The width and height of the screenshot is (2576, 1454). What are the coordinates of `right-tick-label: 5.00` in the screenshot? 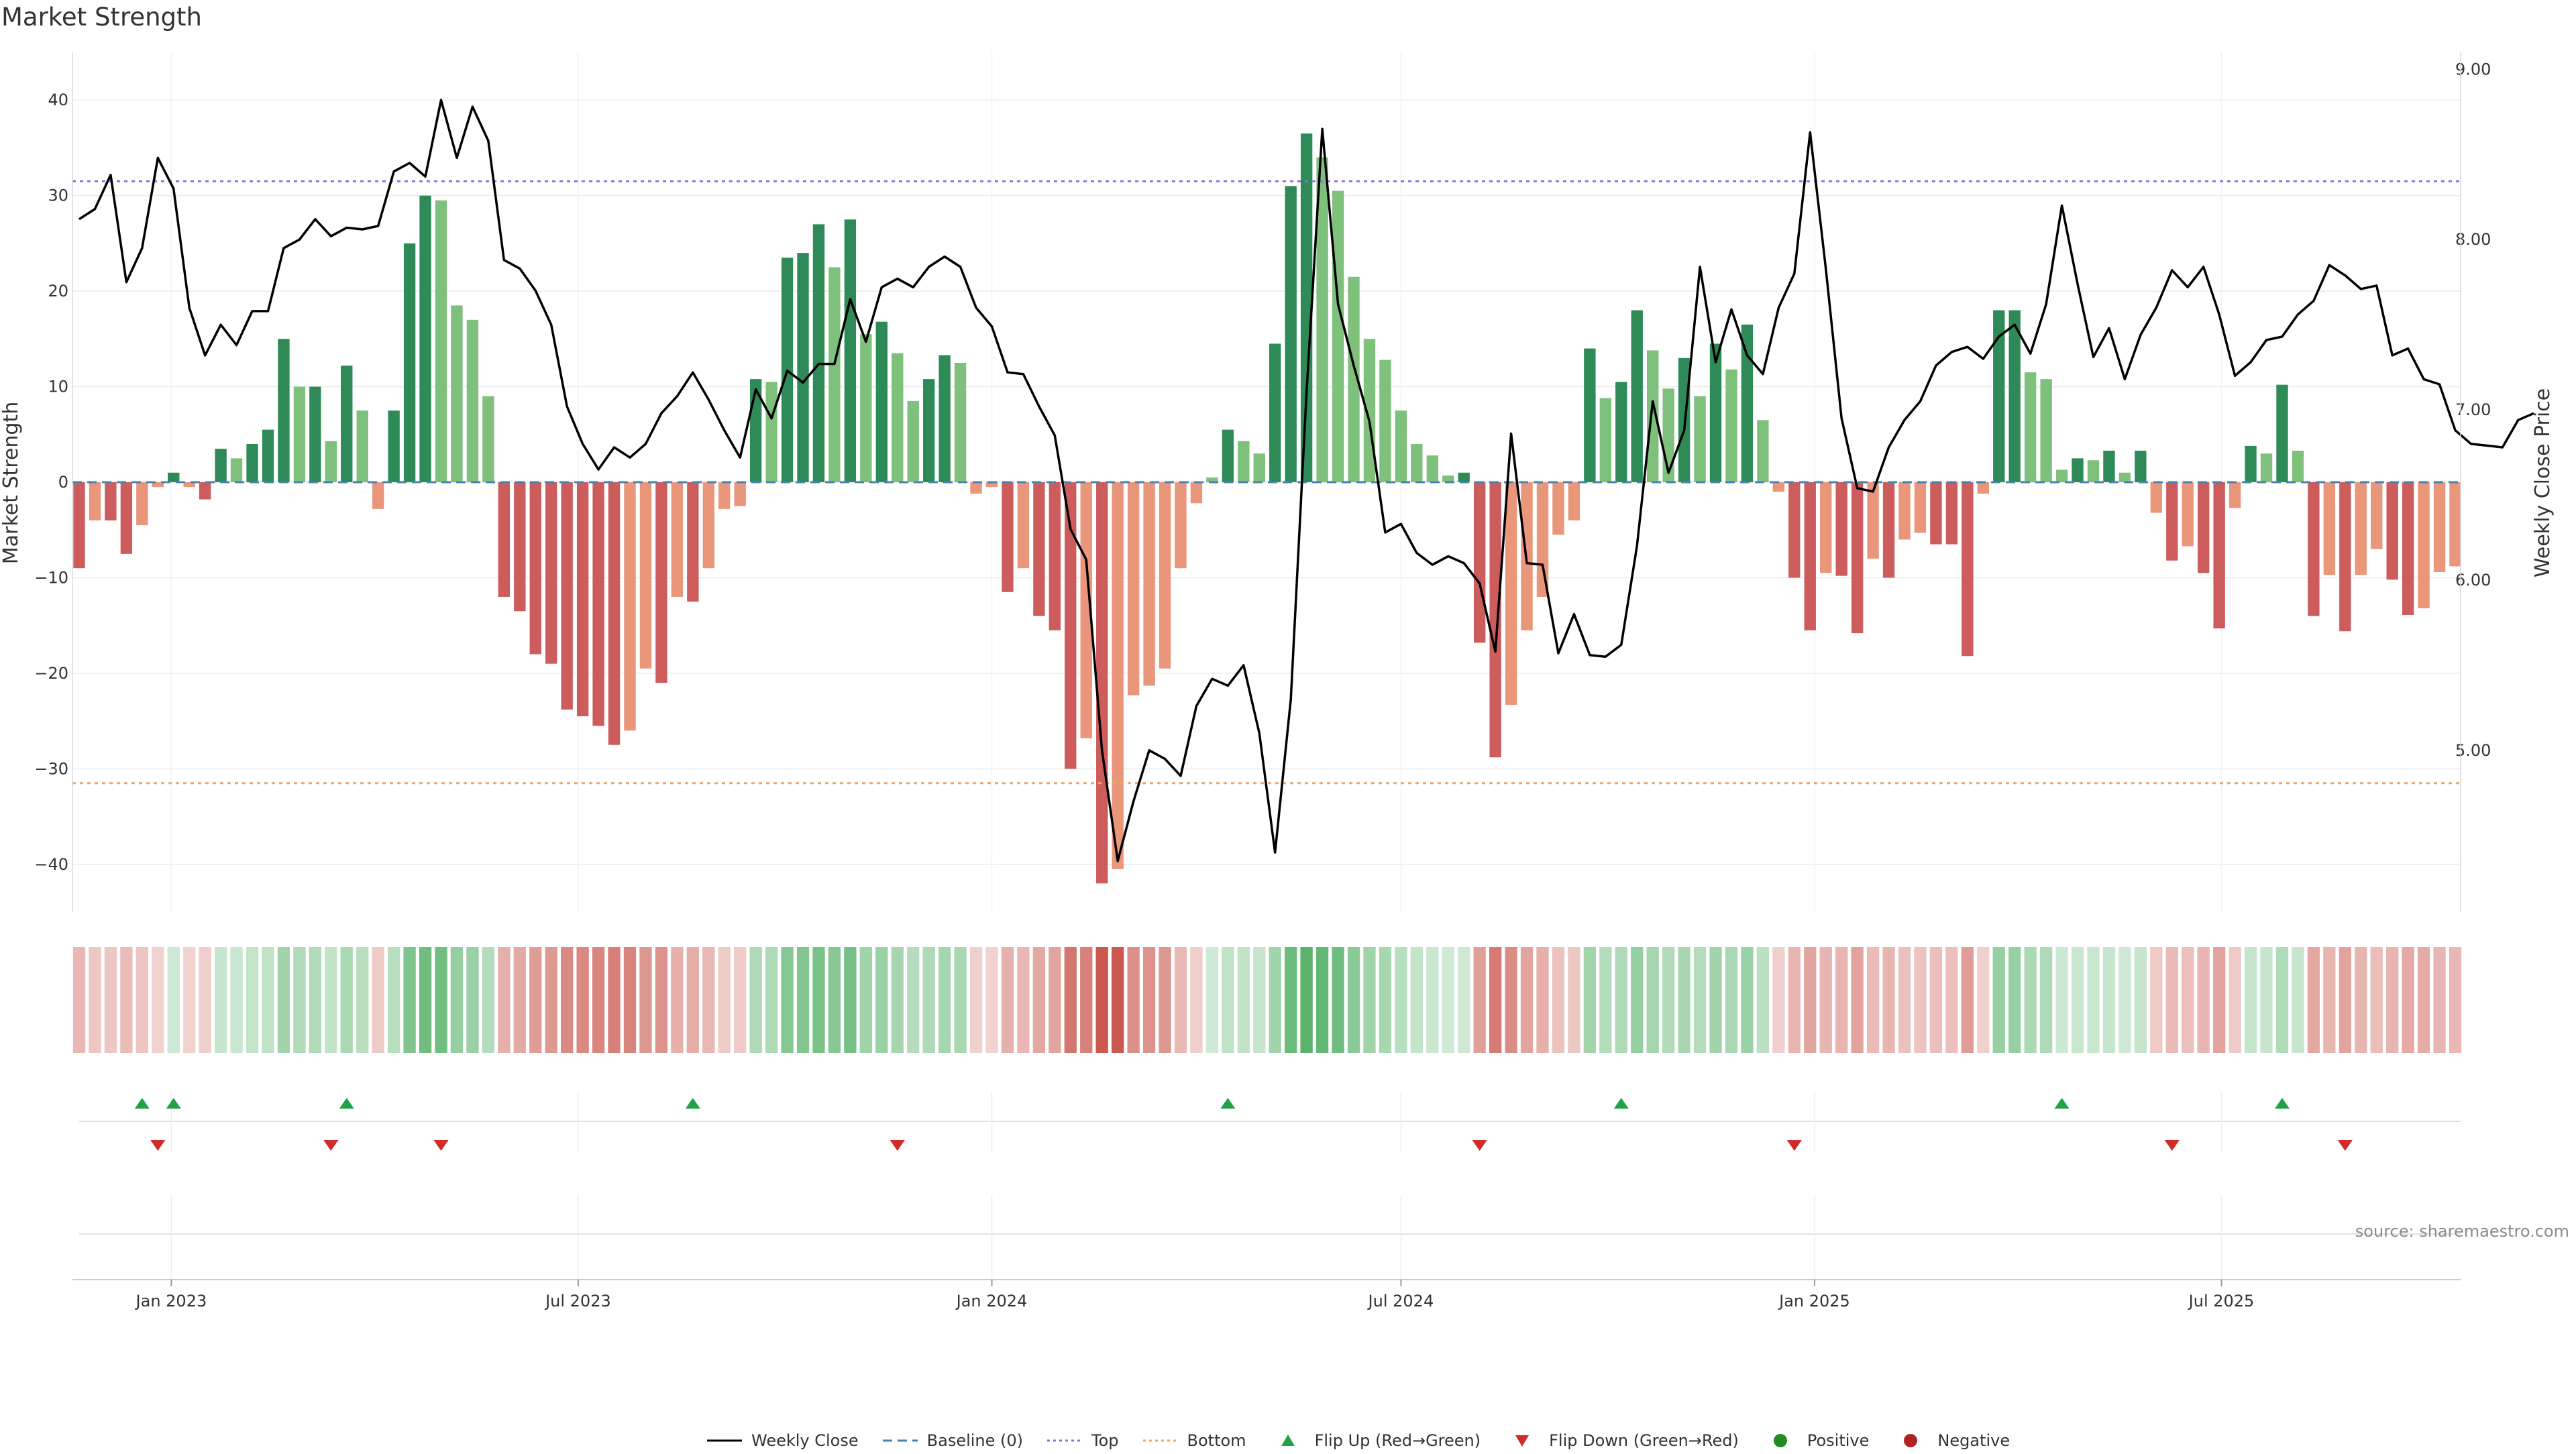 It's located at (2473, 750).